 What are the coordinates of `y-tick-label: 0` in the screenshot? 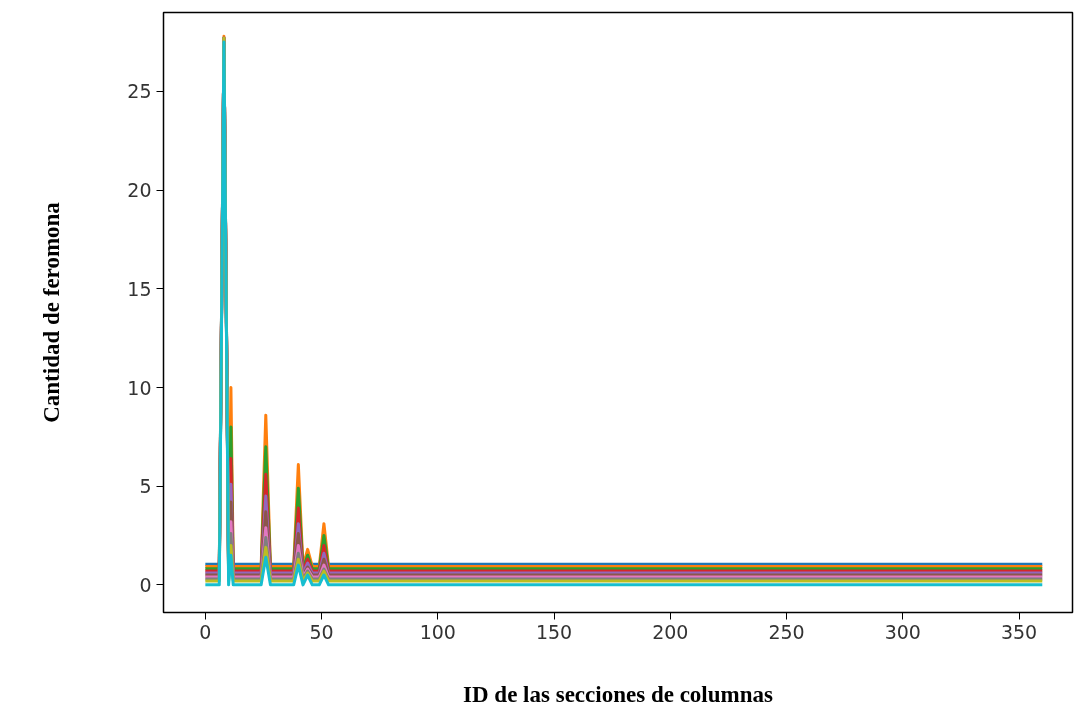 It's located at (145, 584).